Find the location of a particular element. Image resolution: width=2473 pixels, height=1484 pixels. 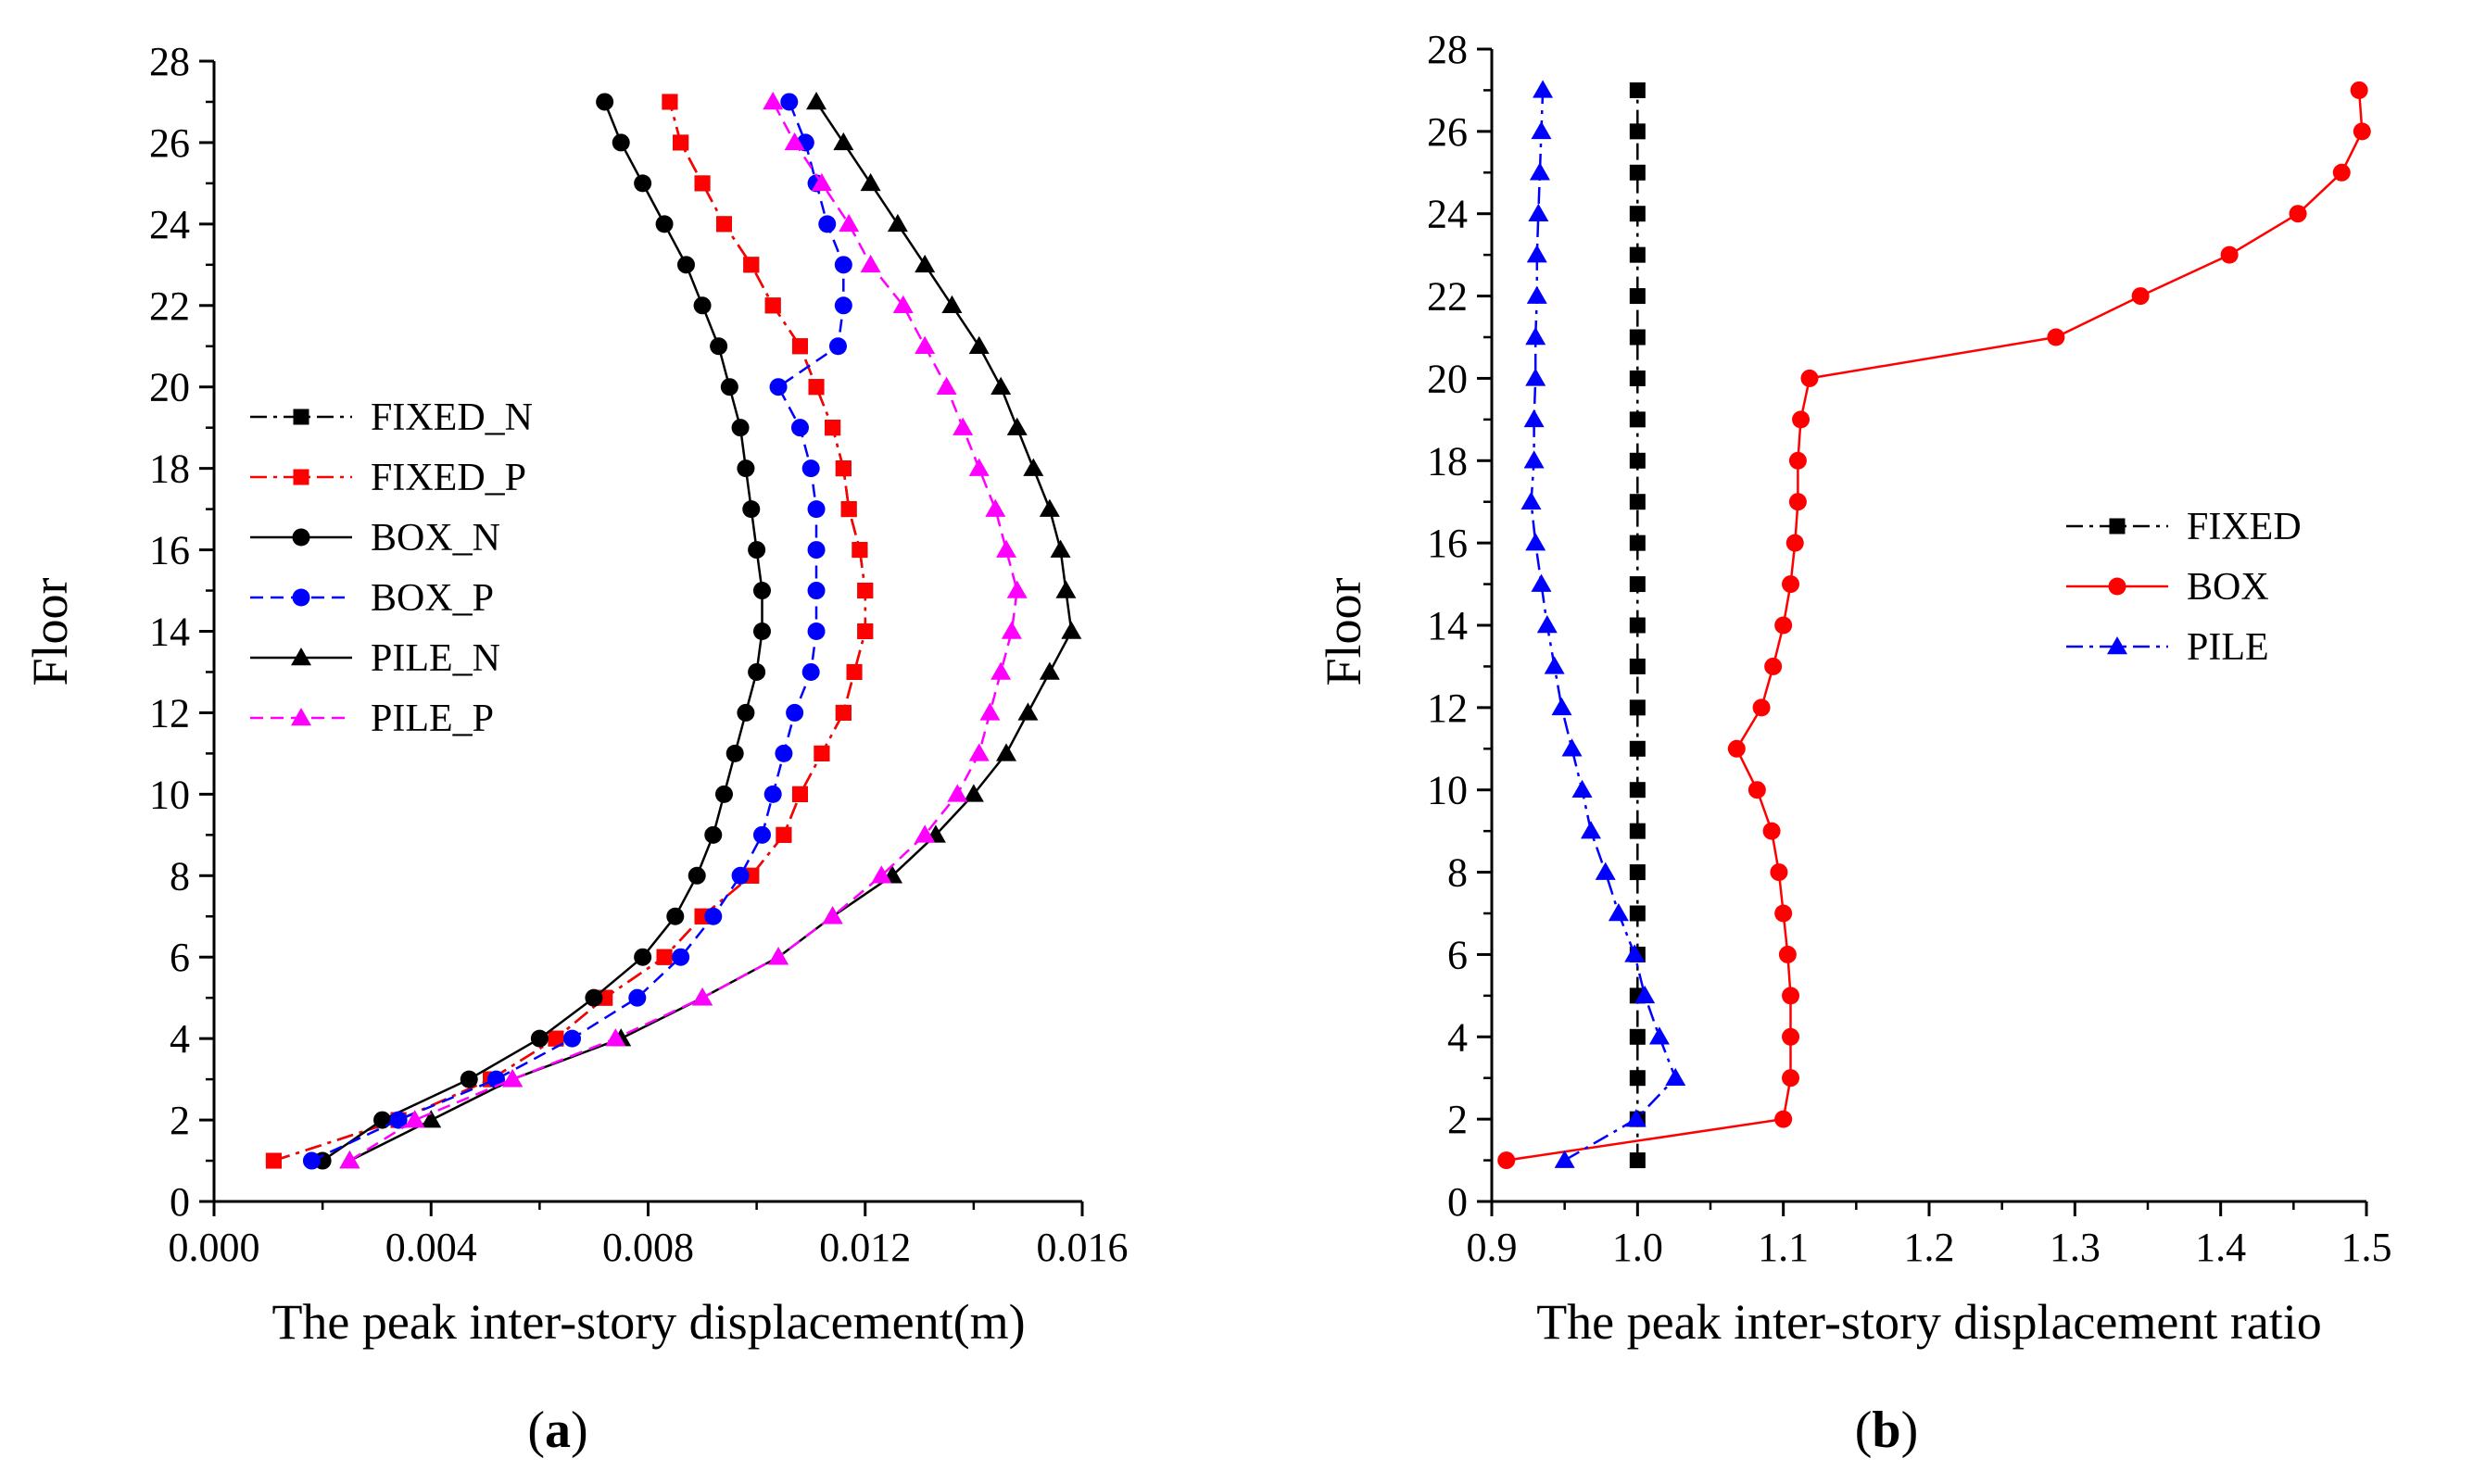

y-tick-label: 4 is located at coordinates (180, 1039).